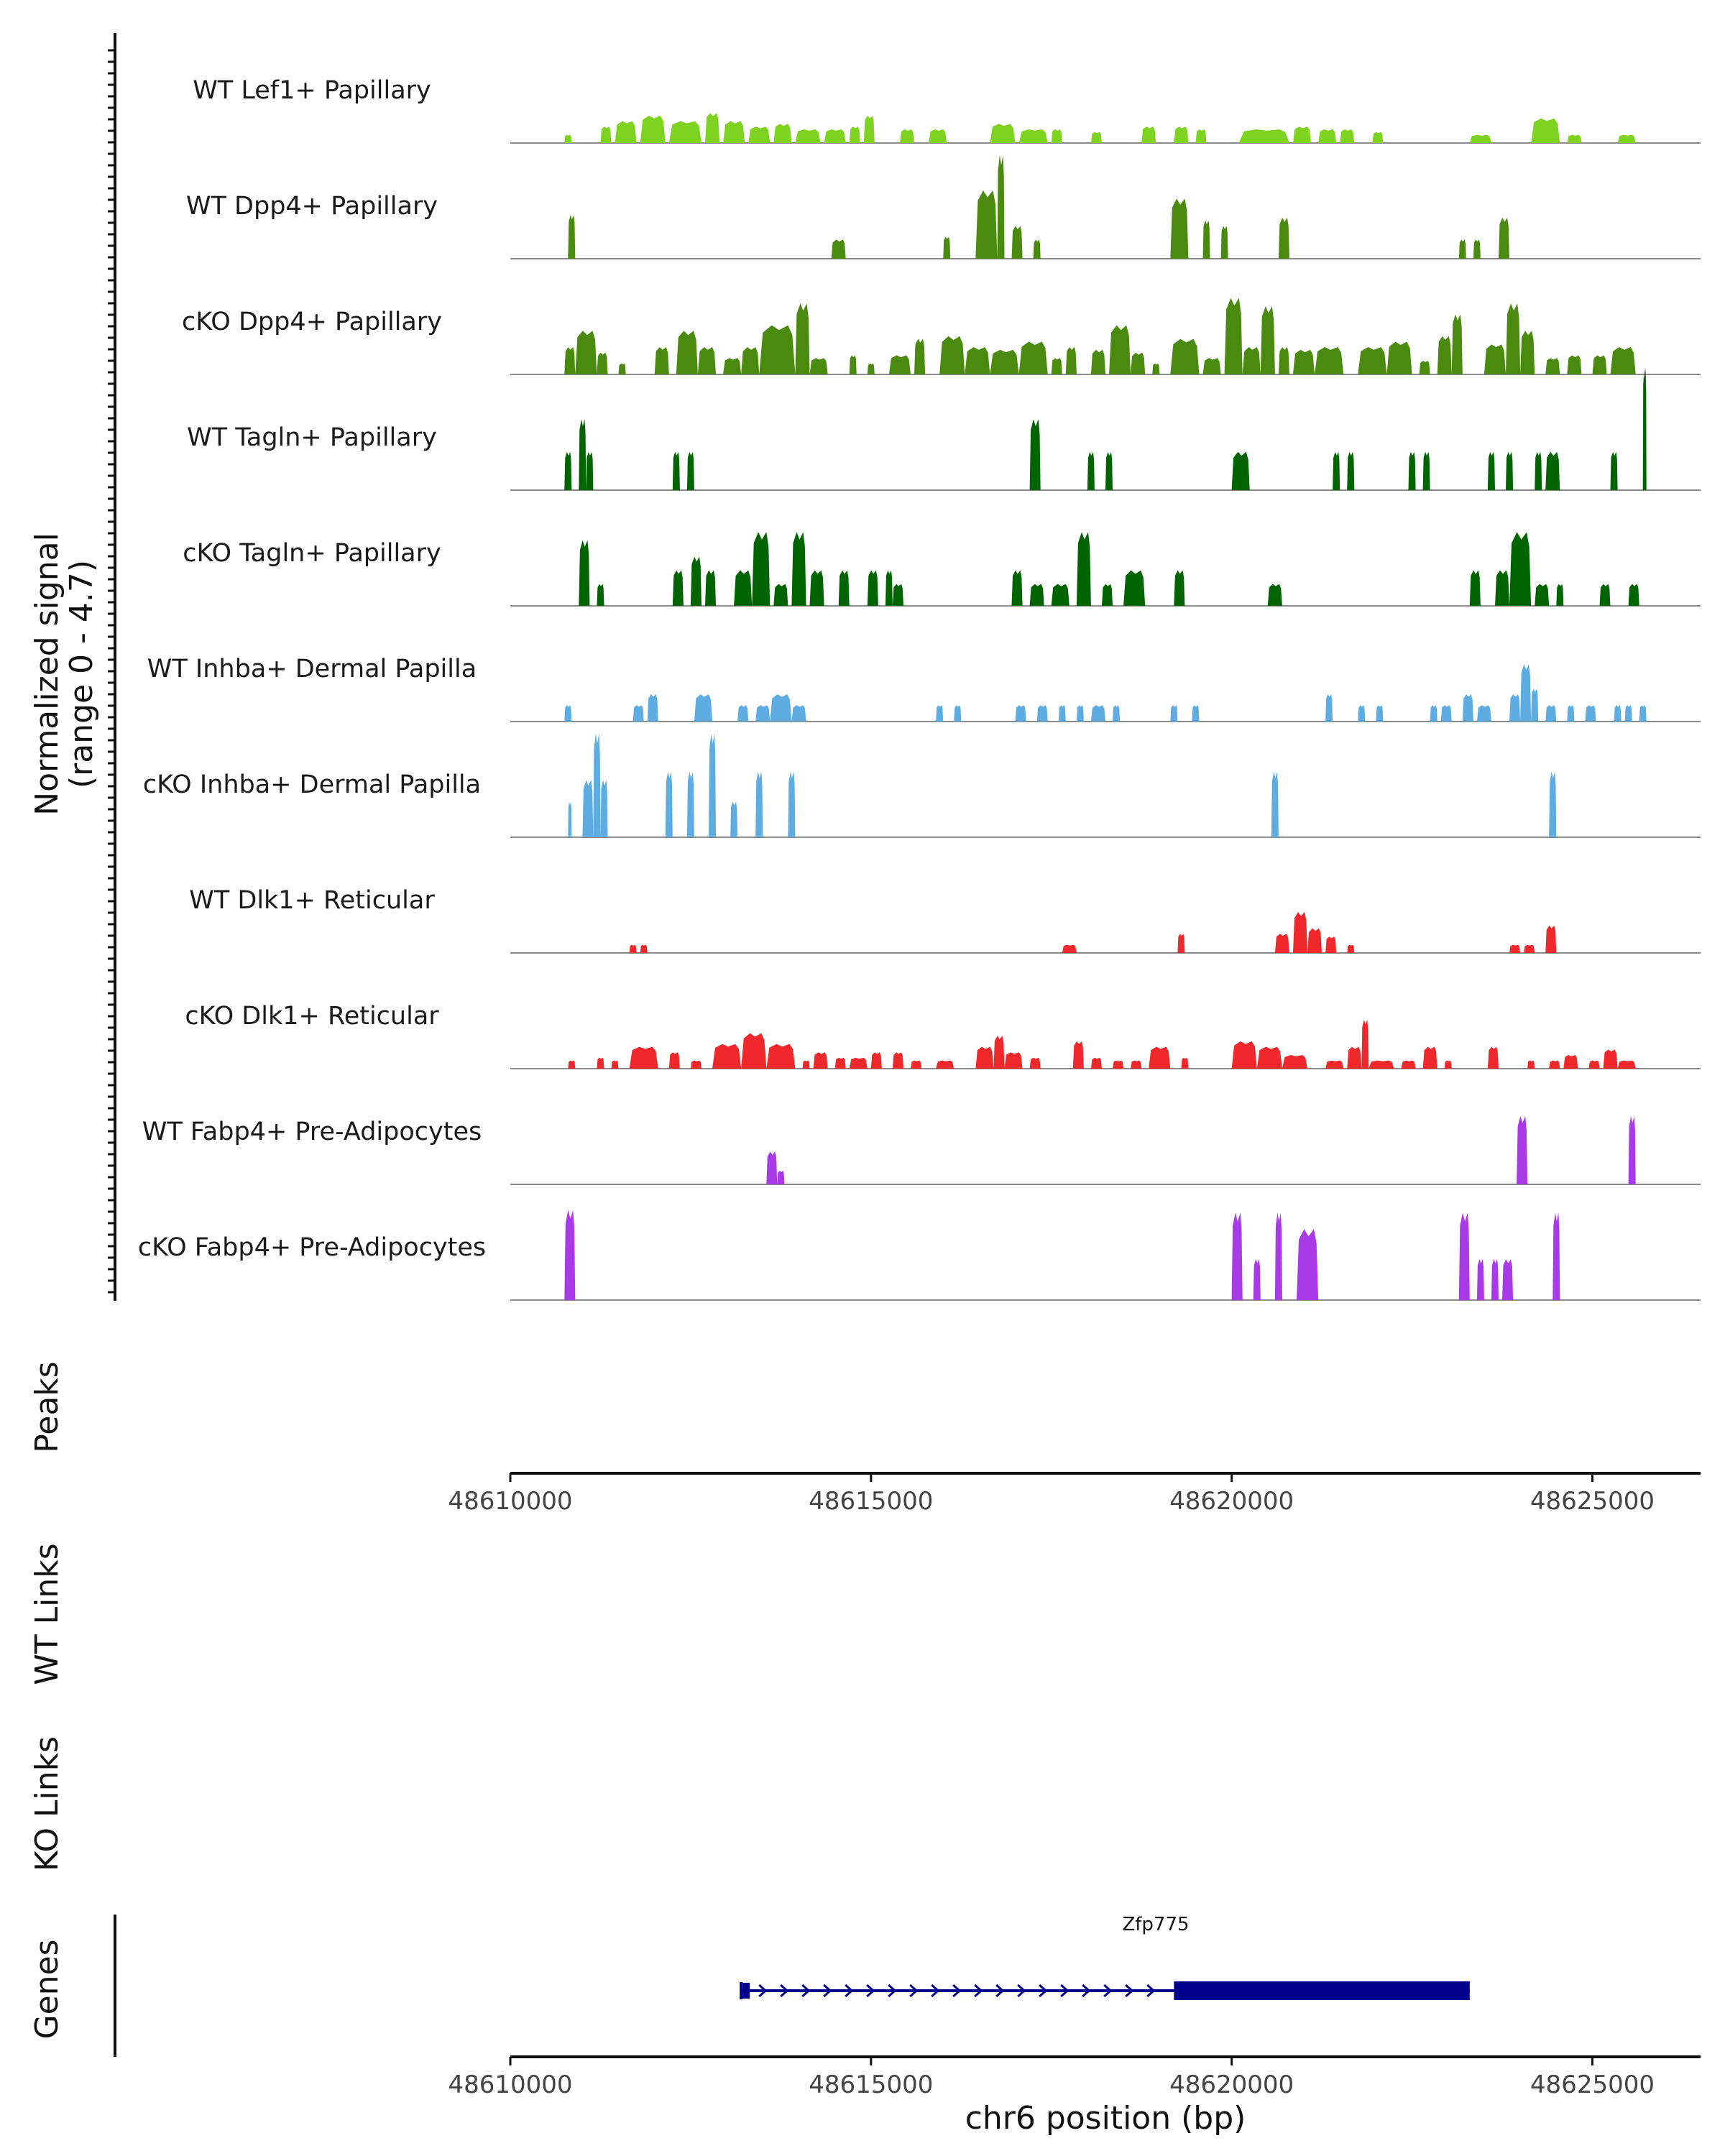 This screenshot has height=2156, width=1725. I want to click on signal-axis-ticks, so click(111, 671).